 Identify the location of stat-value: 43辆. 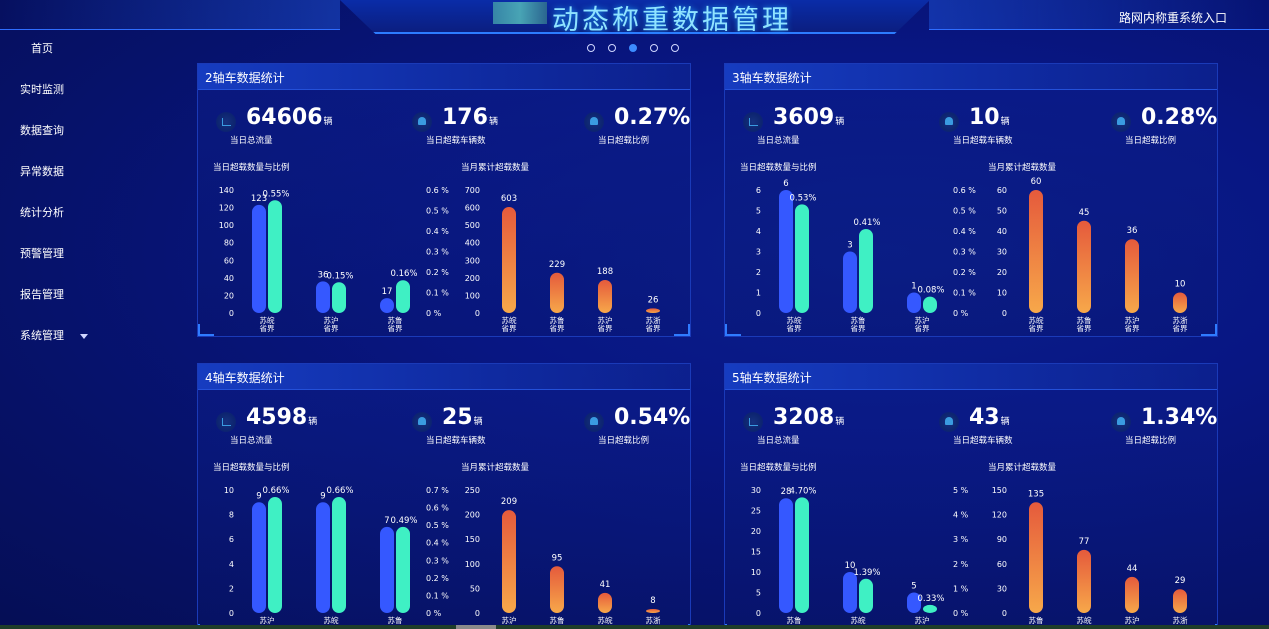
(989, 417).